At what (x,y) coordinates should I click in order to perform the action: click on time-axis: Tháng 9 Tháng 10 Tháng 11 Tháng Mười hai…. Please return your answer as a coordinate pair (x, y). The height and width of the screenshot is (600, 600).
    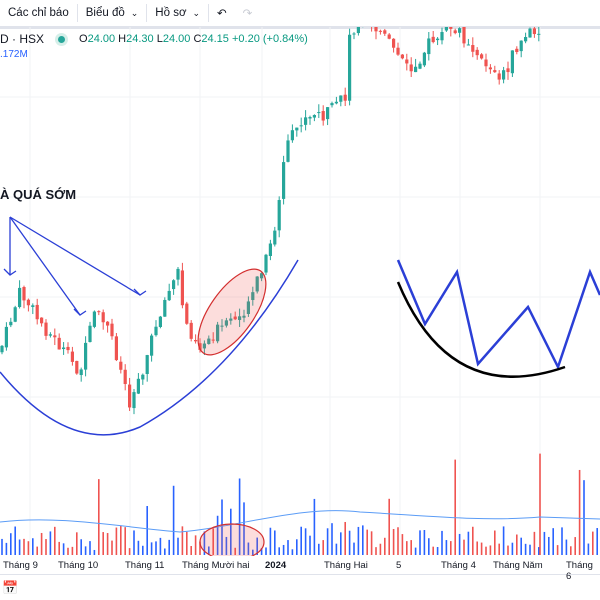
    Looking at the image, I should click on (300, 569).